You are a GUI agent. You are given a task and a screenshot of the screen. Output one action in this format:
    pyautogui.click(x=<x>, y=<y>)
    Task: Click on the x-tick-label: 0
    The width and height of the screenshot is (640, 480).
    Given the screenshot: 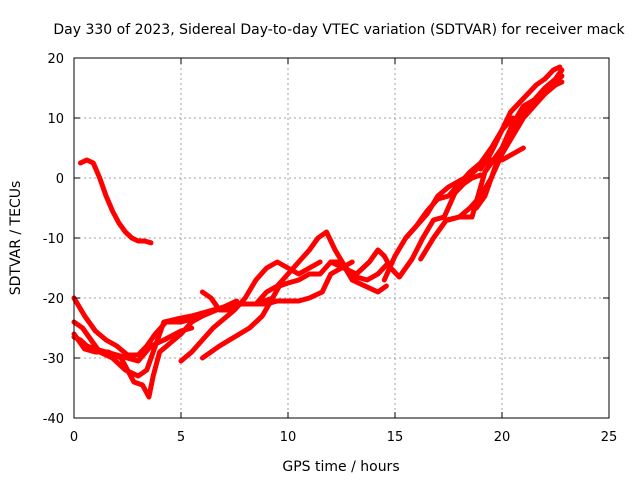 What is the action you would take?
    pyautogui.click(x=74, y=437)
    